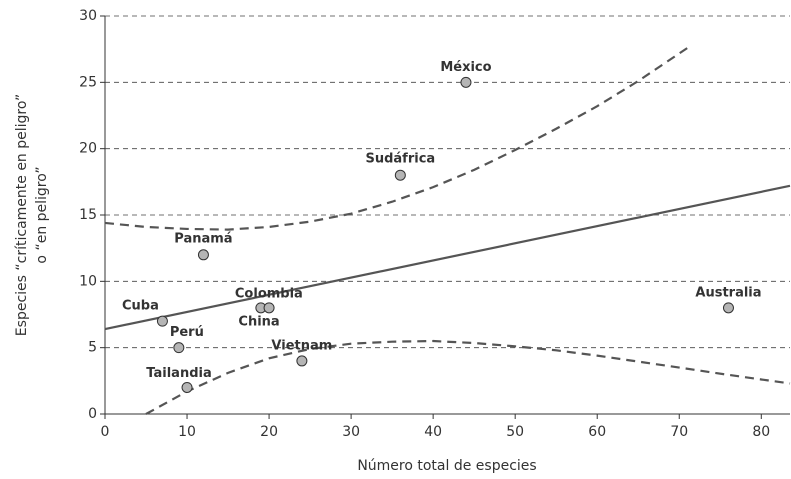  What do you see at coordinates (88, 281) in the screenshot?
I see `y-tick-label: 10` at bounding box center [88, 281].